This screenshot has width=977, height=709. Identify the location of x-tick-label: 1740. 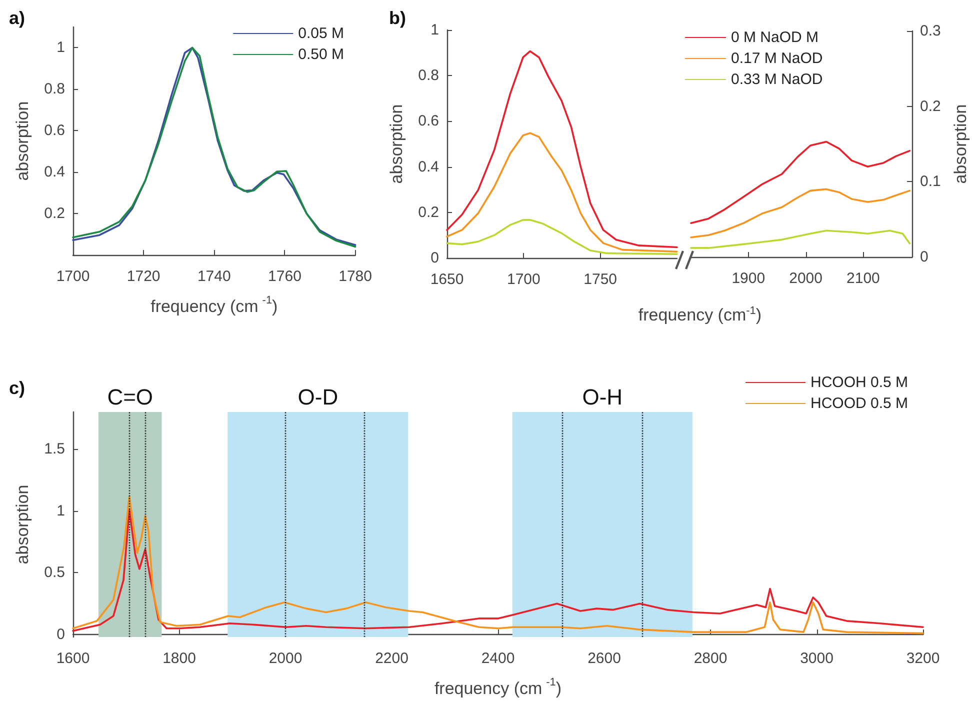
(214, 276).